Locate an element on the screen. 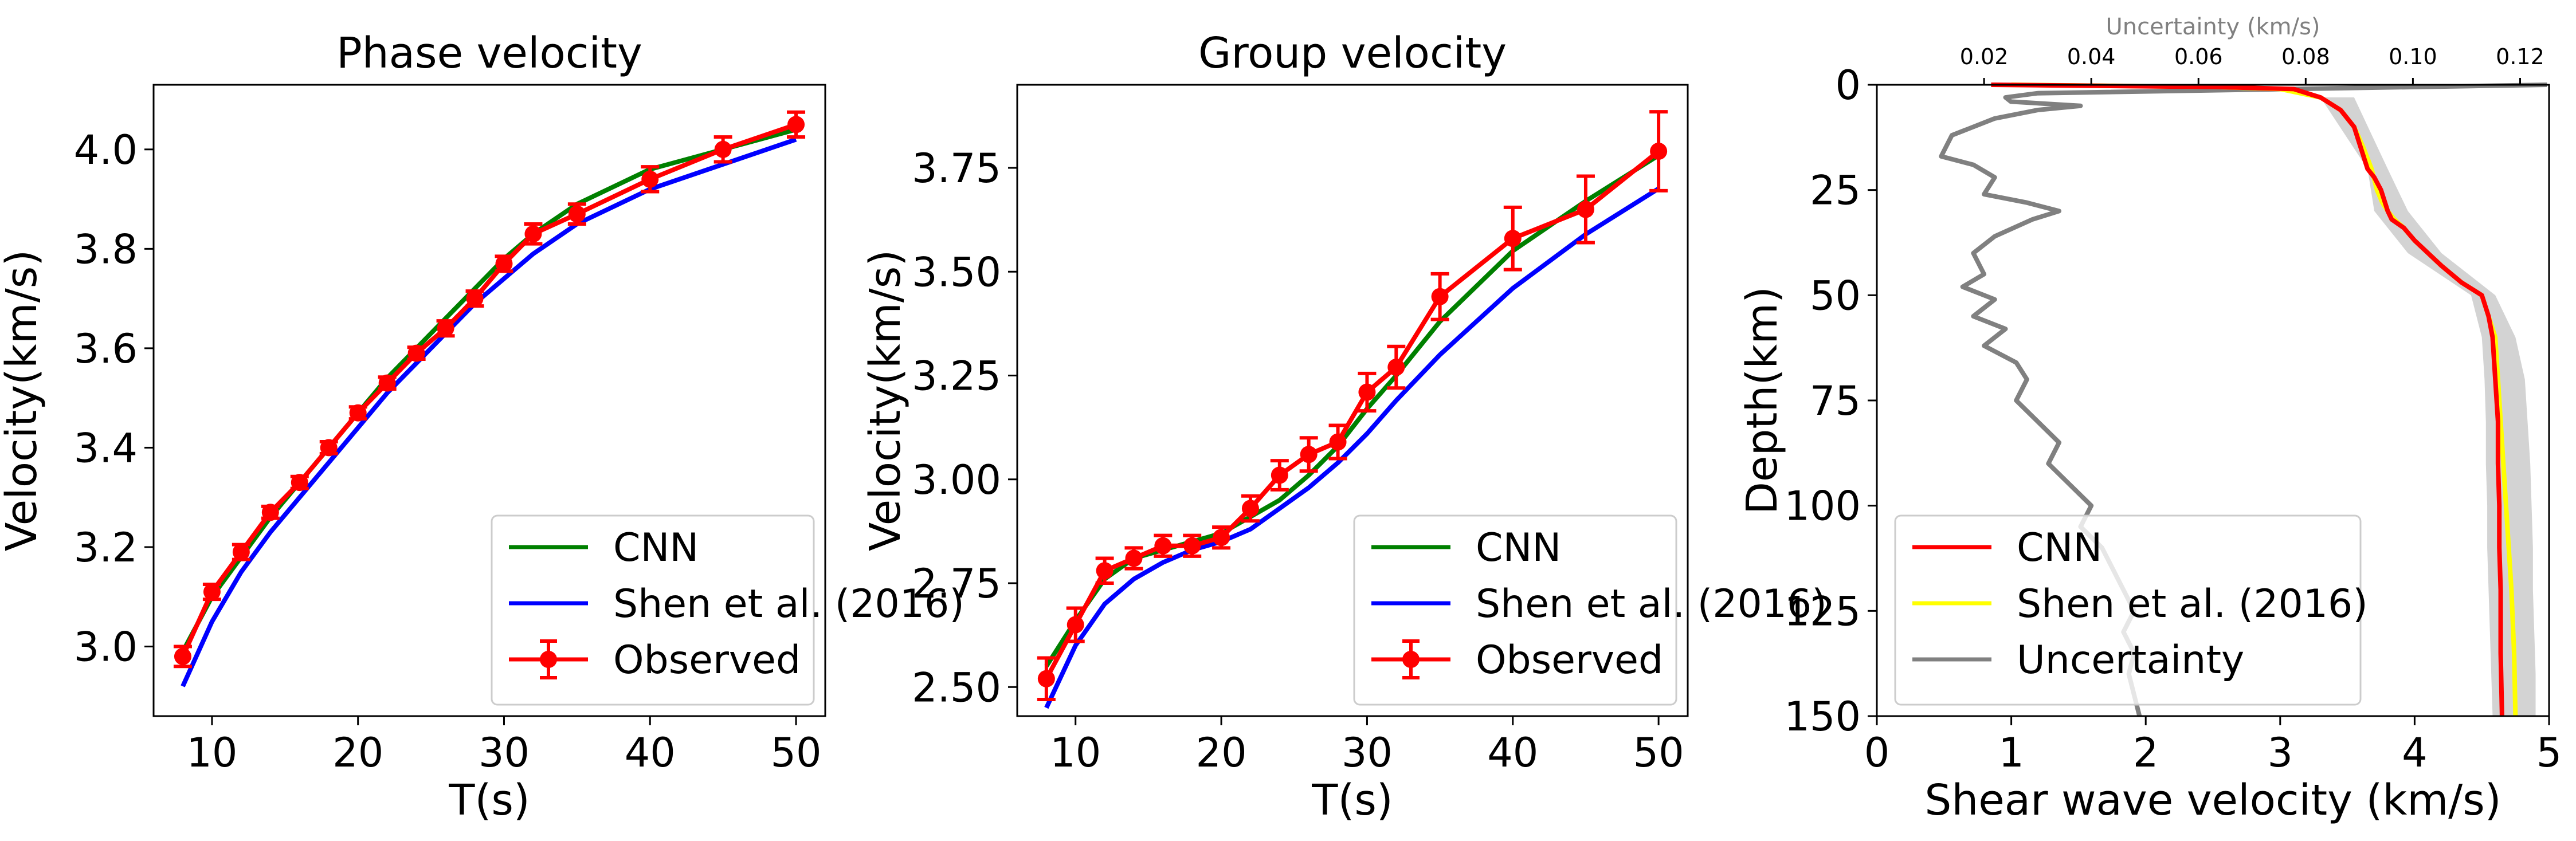  top-x-tick-label: 0.02 is located at coordinates (1984, 56).